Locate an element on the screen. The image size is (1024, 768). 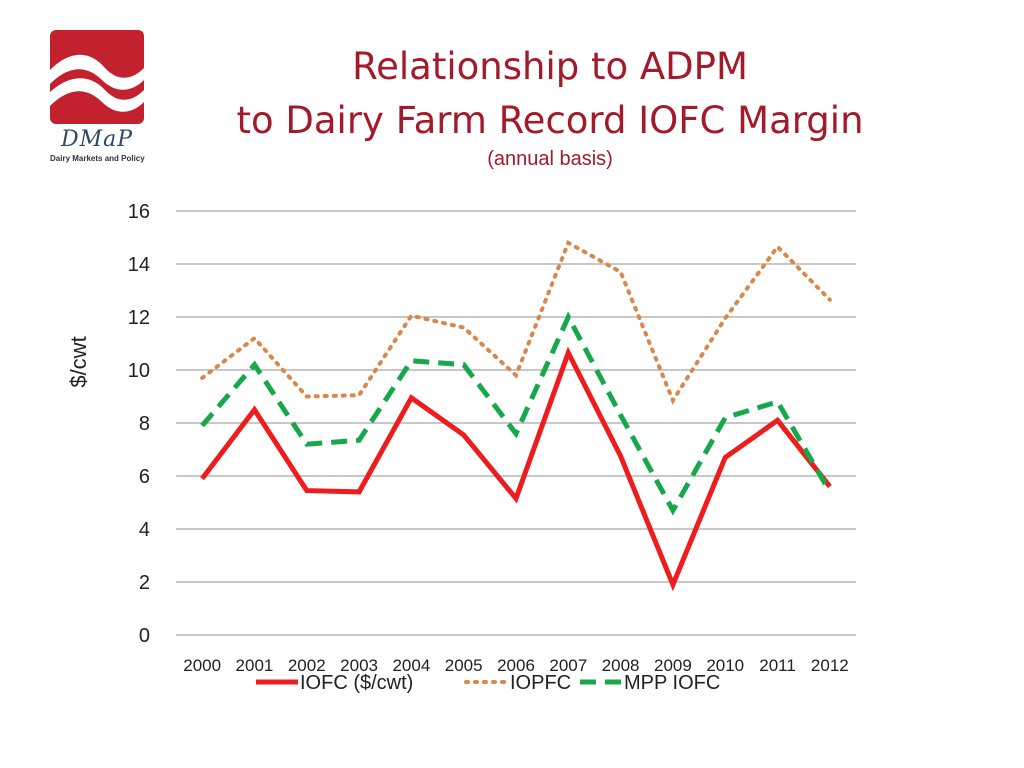
y-tick-label: 4 is located at coordinates (144, 530).